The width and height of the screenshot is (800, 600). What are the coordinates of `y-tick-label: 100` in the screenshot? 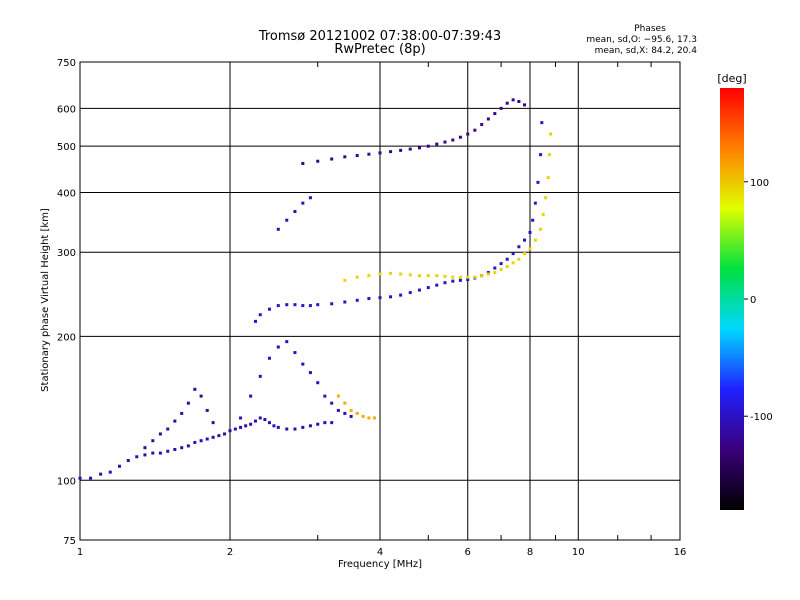 It's located at (66, 481).